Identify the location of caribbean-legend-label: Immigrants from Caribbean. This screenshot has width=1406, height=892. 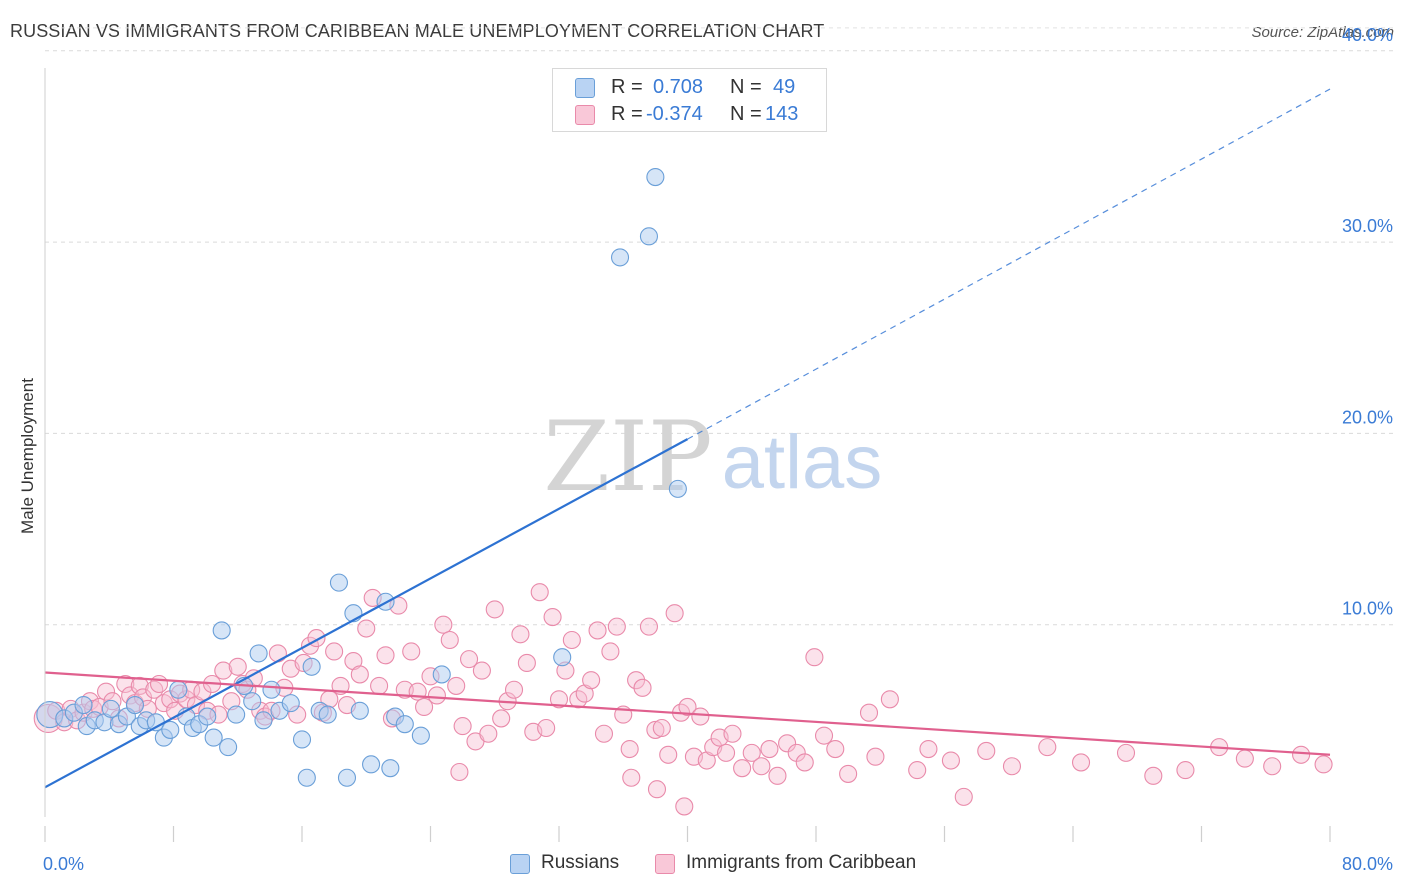
(801, 862).